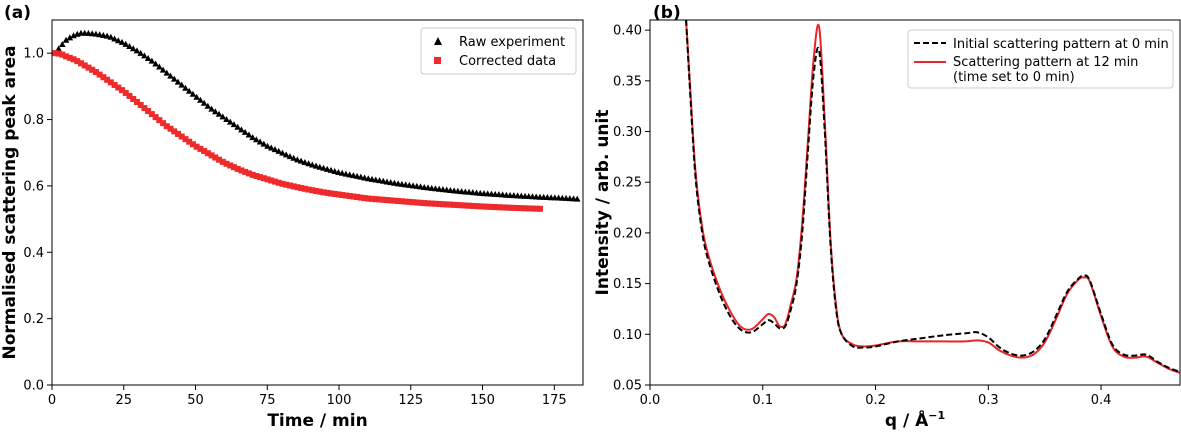 The width and height of the screenshot is (1181, 434). I want to click on panel-a-x-tick-label: 150, so click(482, 400).